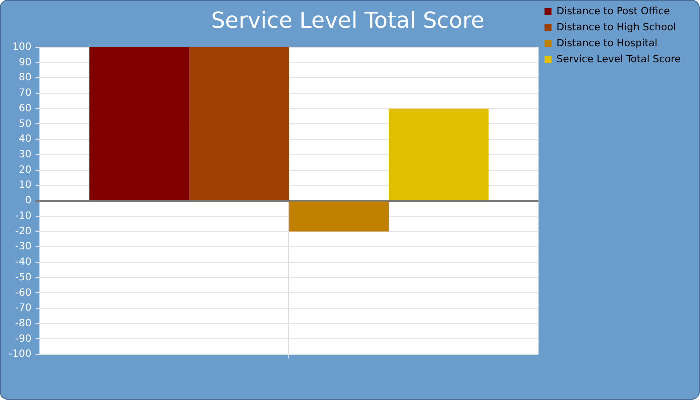 The height and width of the screenshot is (400, 700). What do you see at coordinates (25, 186) in the screenshot?
I see `y-tick-label: 10` at bounding box center [25, 186].